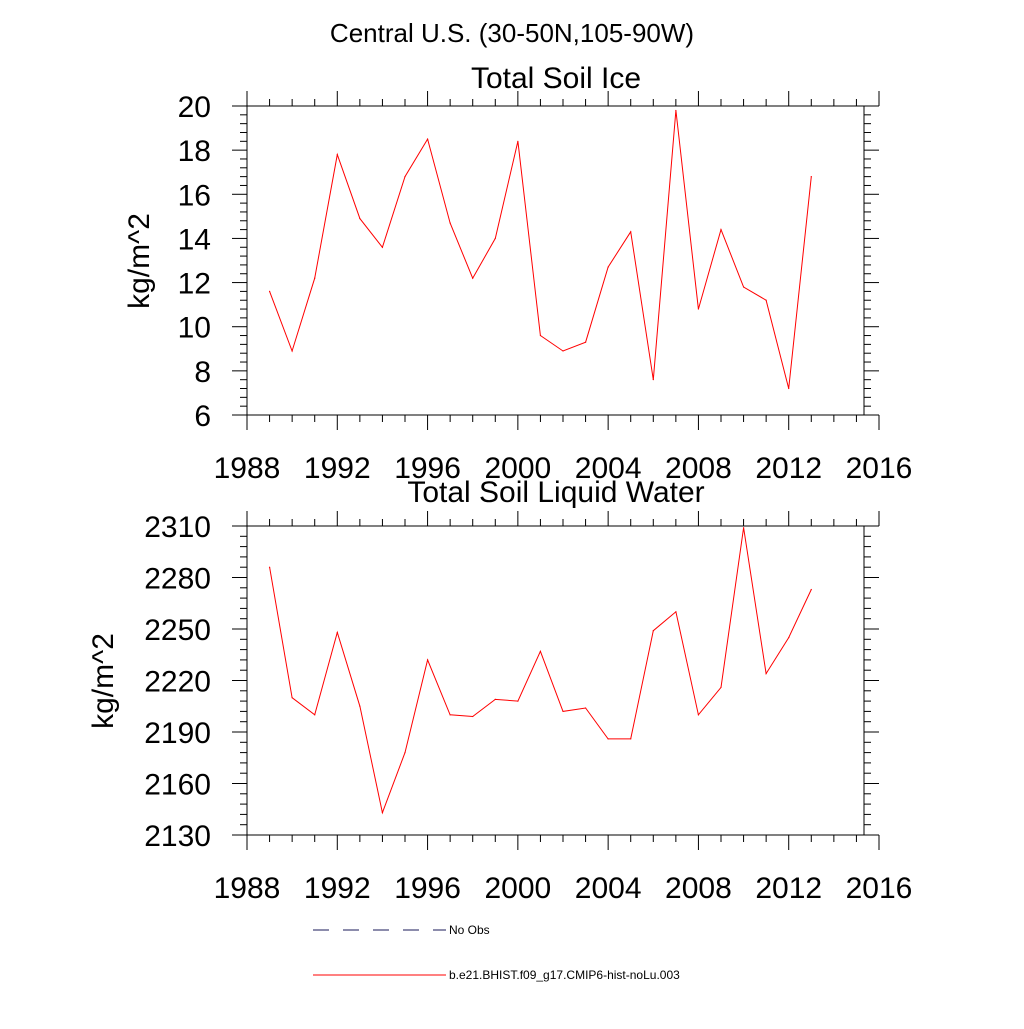  Describe the element at coordinates (177, 836) in the screenshot. I see `y-tick-label: 2130` at that location.